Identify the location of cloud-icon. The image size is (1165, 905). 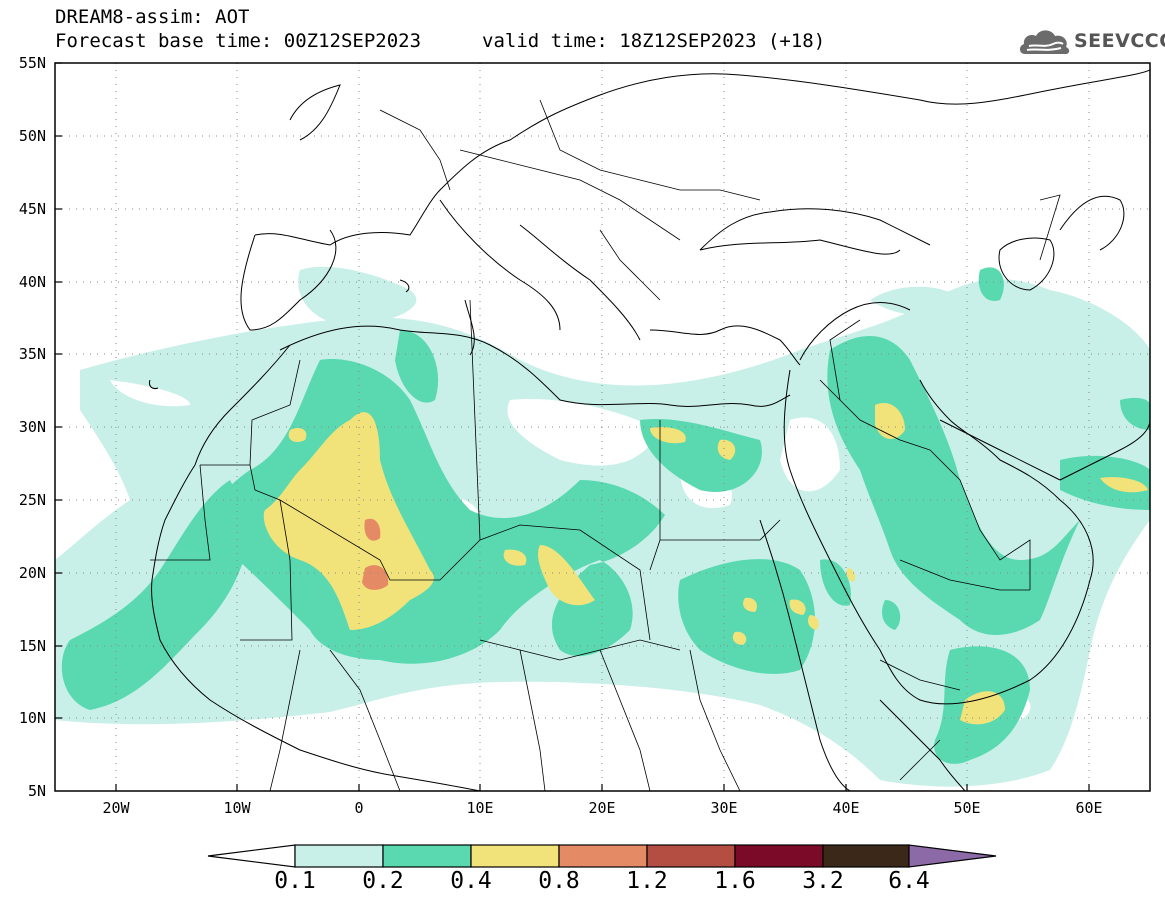
(1044, 42).